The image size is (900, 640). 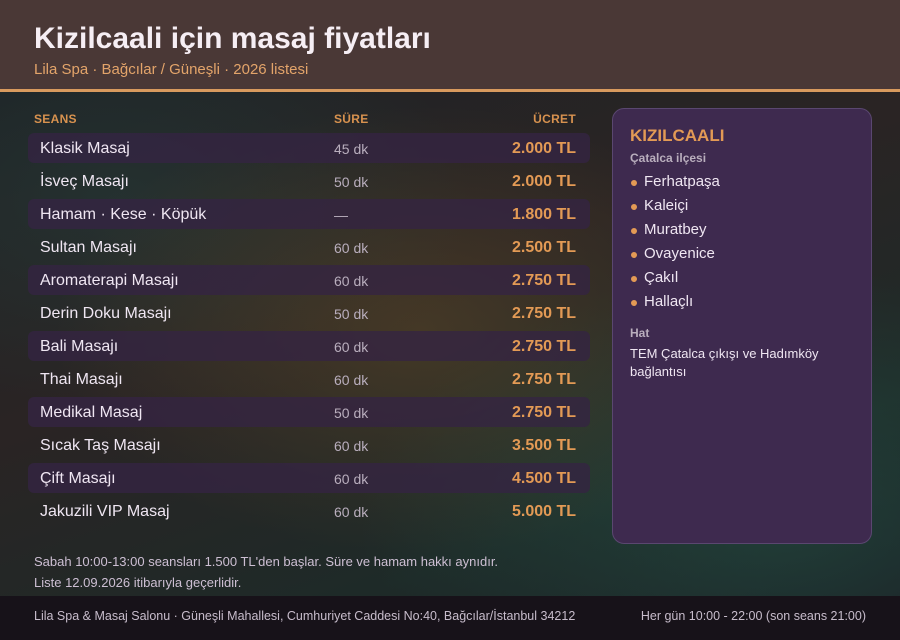 I want to click on table-row: Çift Masajı 60 dk 4.500 TL, so click(x=309, y=478).